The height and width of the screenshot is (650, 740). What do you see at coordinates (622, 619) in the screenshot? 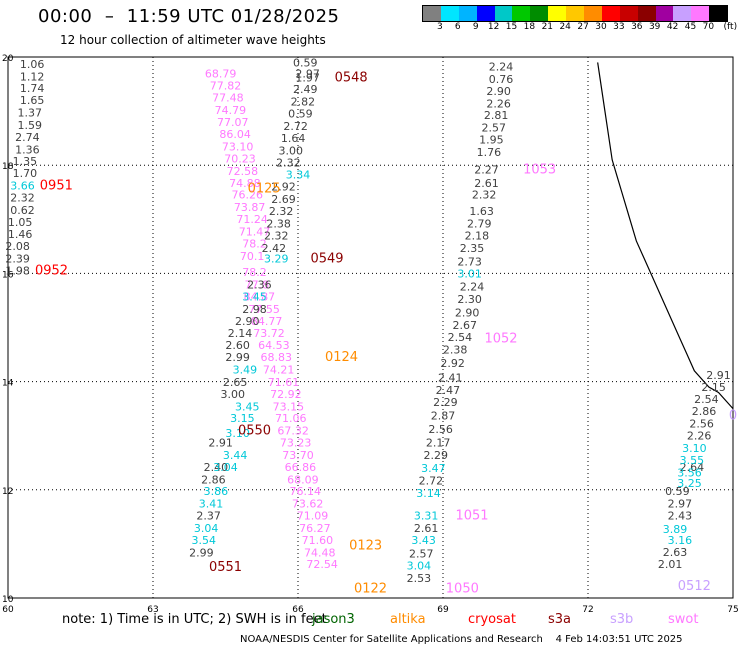
I see `satellite-legend-s3b: s3b` at bounding box center [622, 619].